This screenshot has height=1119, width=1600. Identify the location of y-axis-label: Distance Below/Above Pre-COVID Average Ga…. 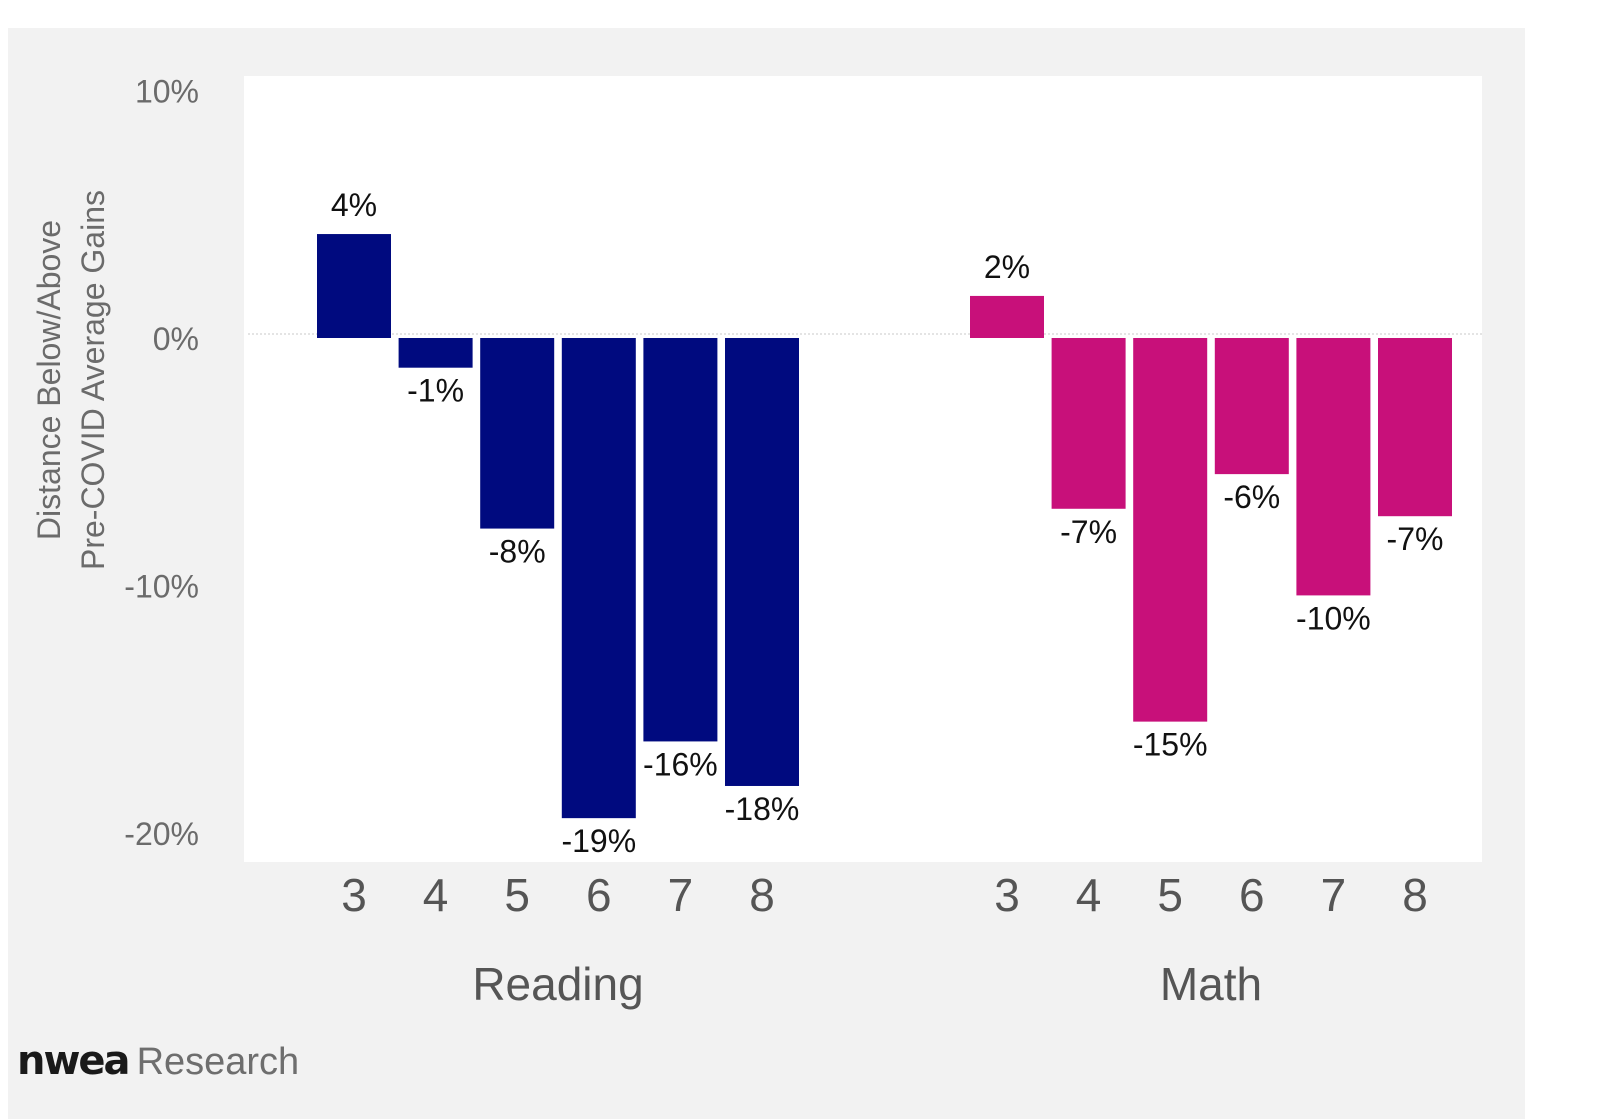
(71, 380).